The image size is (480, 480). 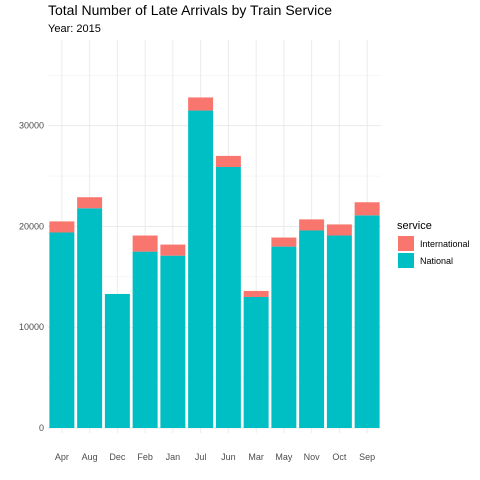 I want to click on bar-international-feb, so click(x=145, y=243).